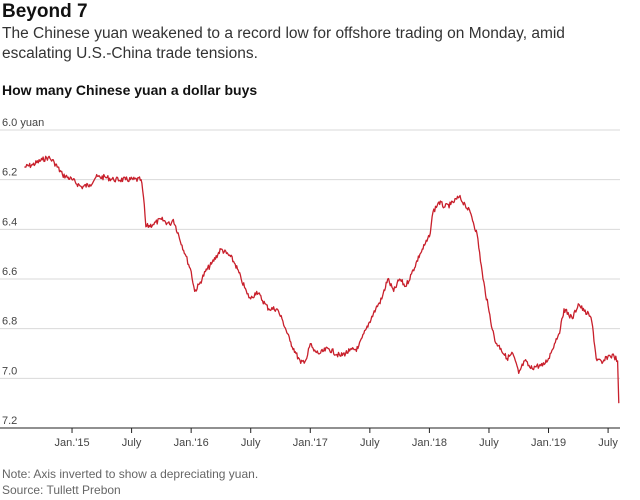  I want to click on y-tick-label: 6.4, so click(9, 222).